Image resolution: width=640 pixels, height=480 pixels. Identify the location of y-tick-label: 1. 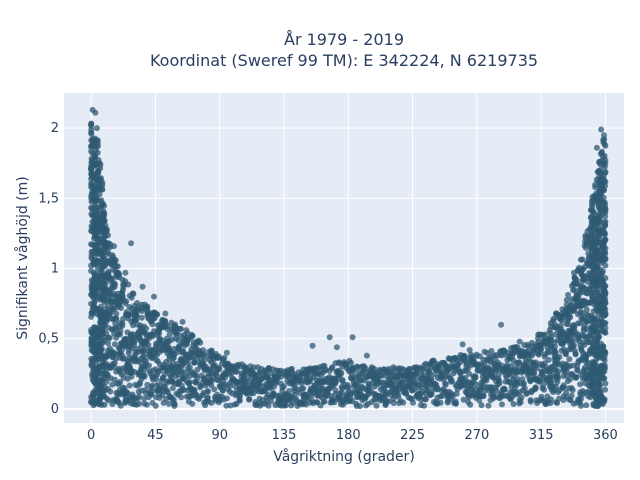
(55, 269).